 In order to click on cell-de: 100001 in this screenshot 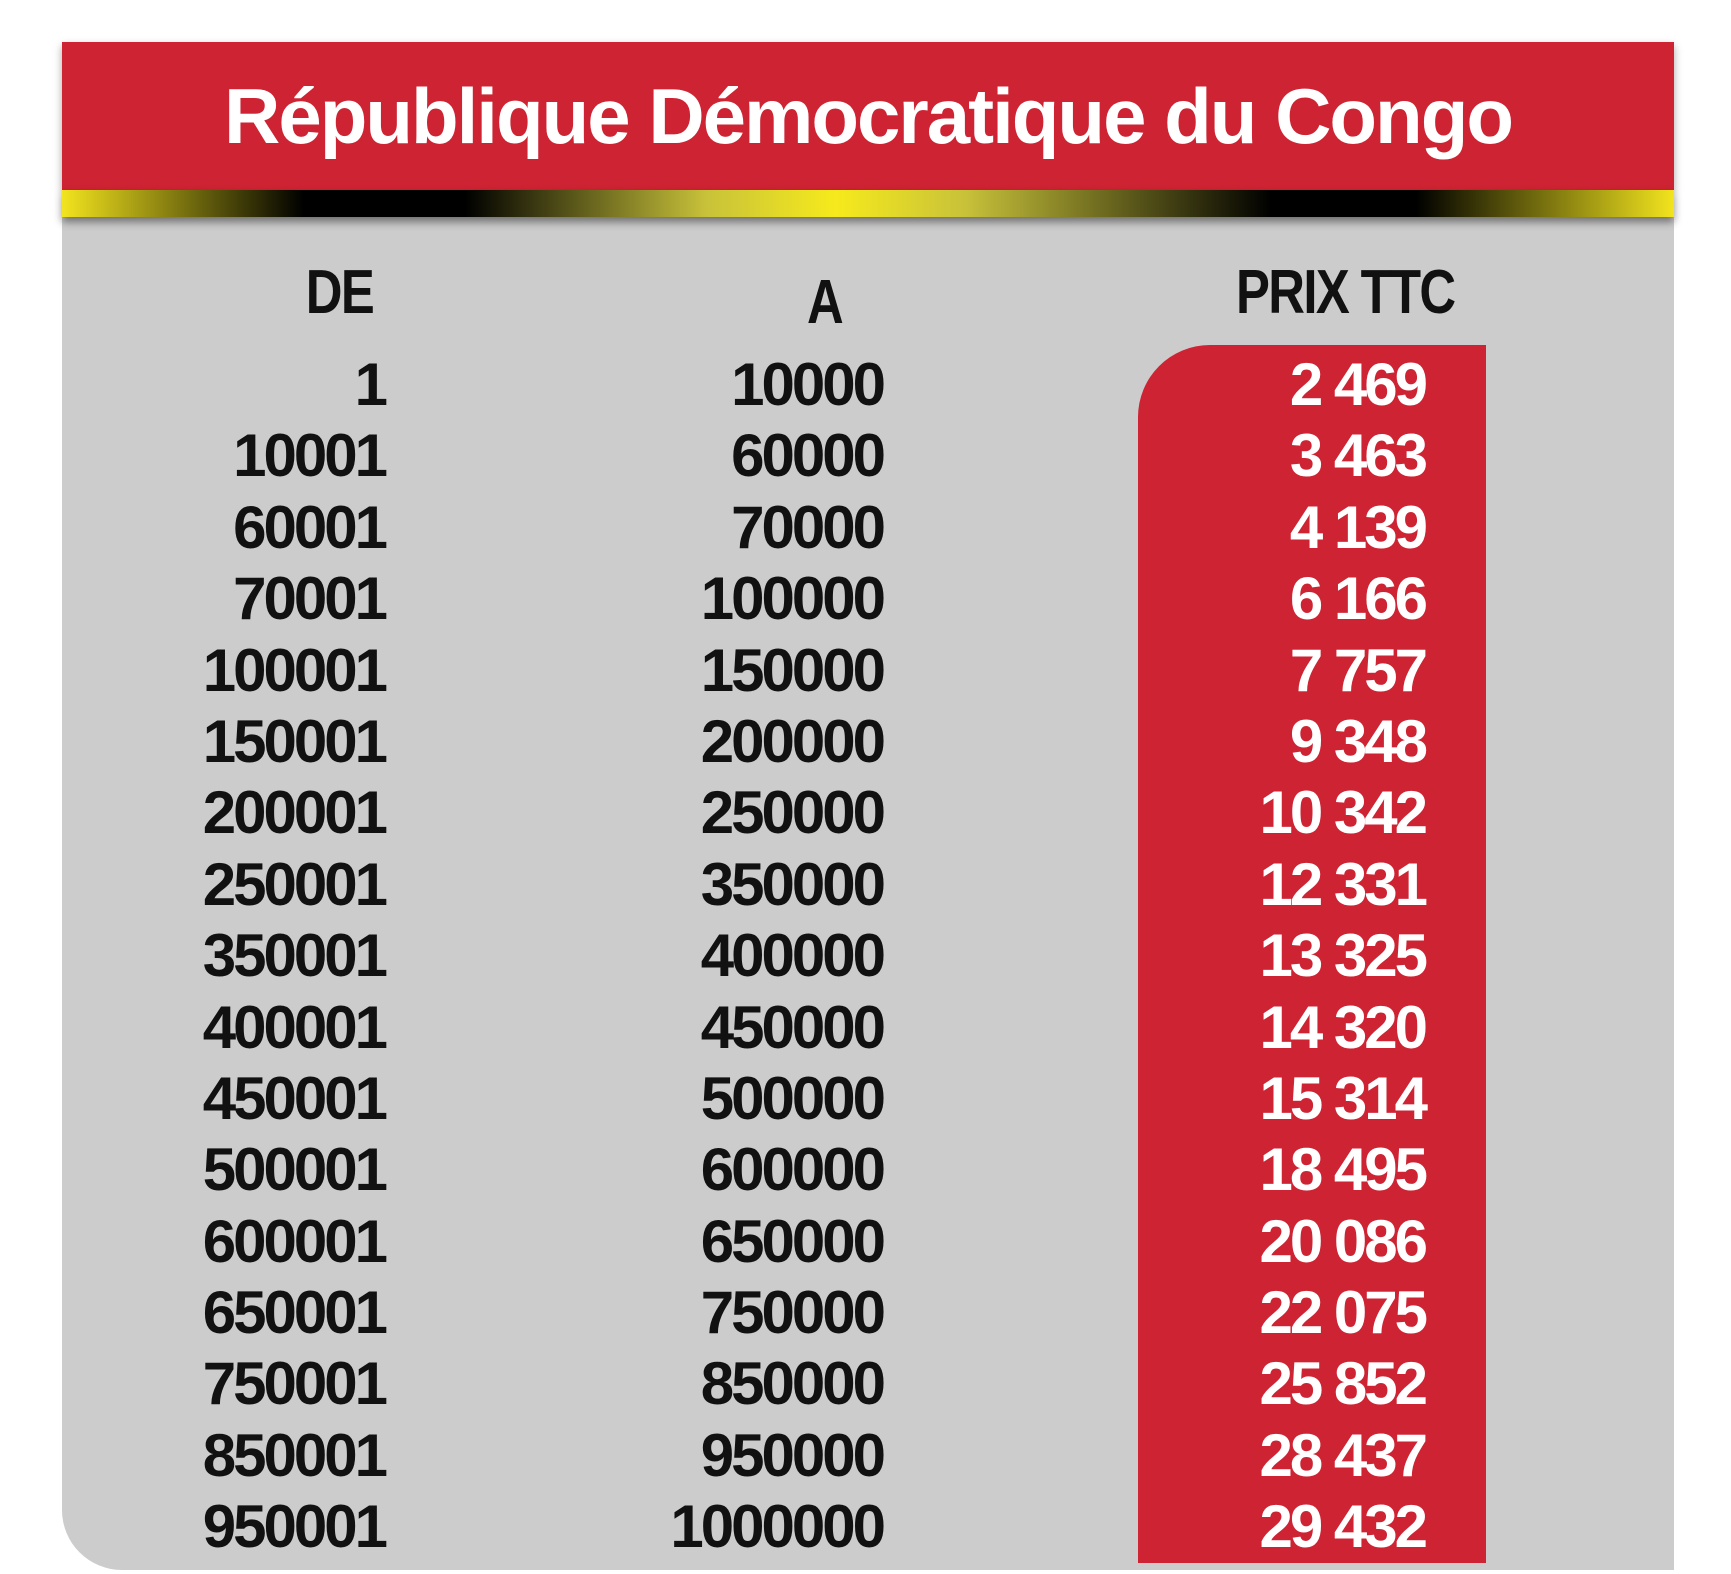, I will do `click(295, 670)`.